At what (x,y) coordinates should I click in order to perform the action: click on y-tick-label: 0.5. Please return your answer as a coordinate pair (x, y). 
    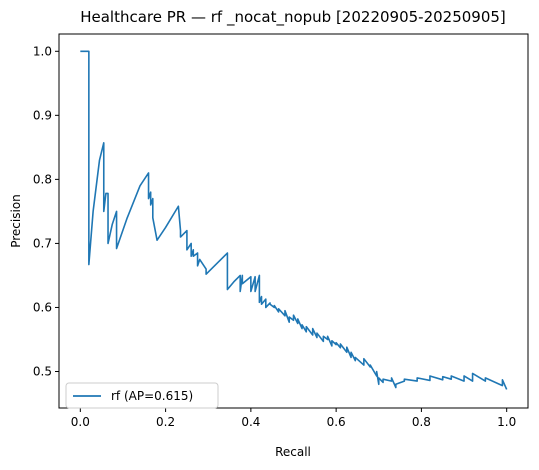
    Looking at the image, I should click on (42, 371).